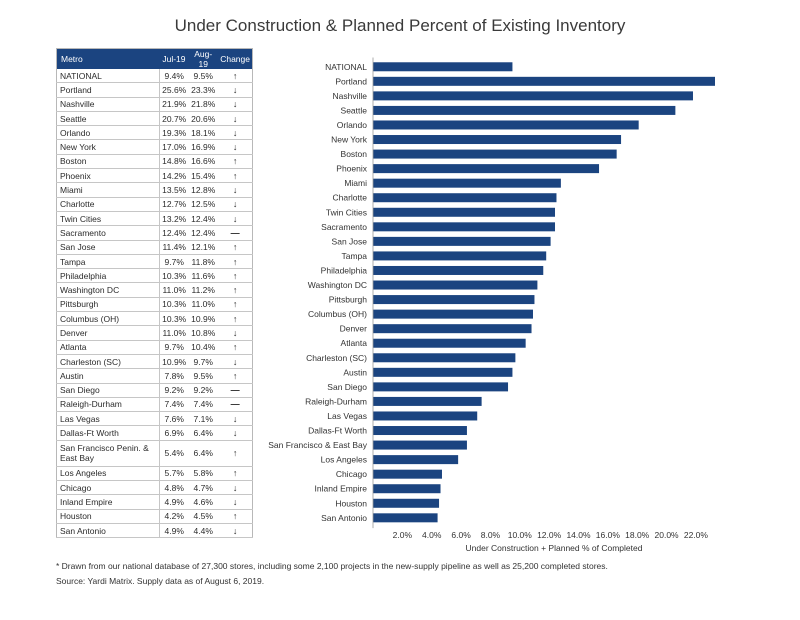 The image size is (800, 620). What do you see at coordinates (154, 376) in the screenshot?
I see `table-row: Austin 7.8% 9.5% ↑` at bounding box center [154, 376].